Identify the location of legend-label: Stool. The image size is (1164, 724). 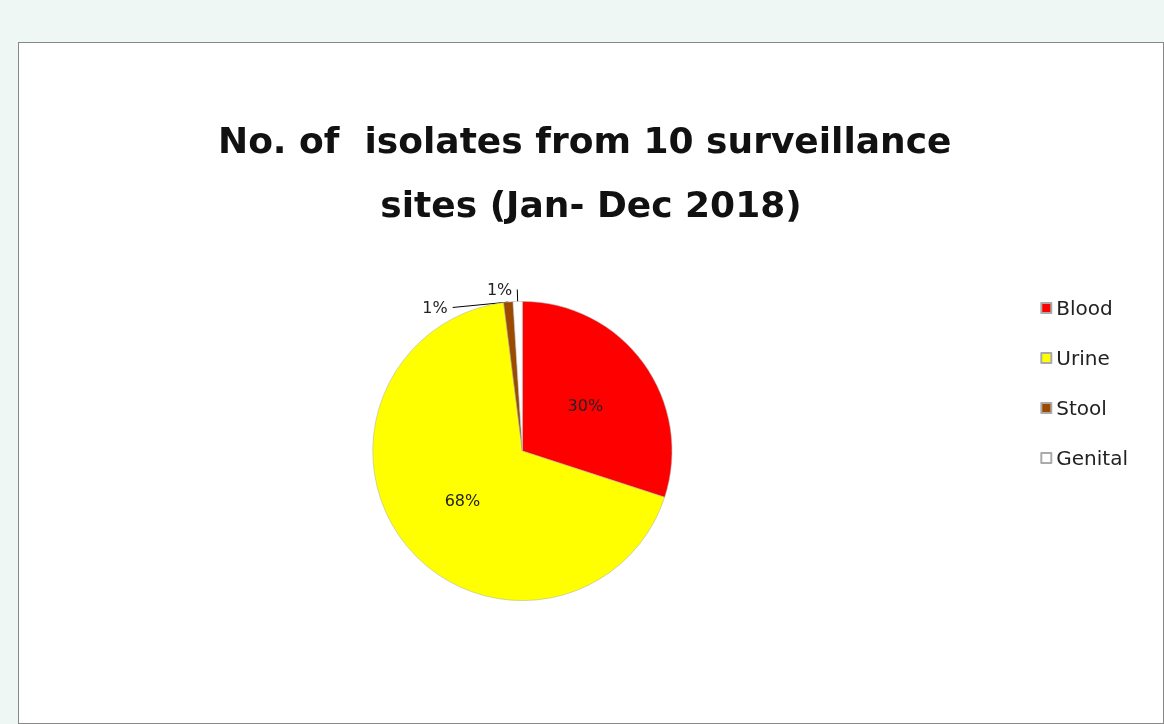
(1081, 408).